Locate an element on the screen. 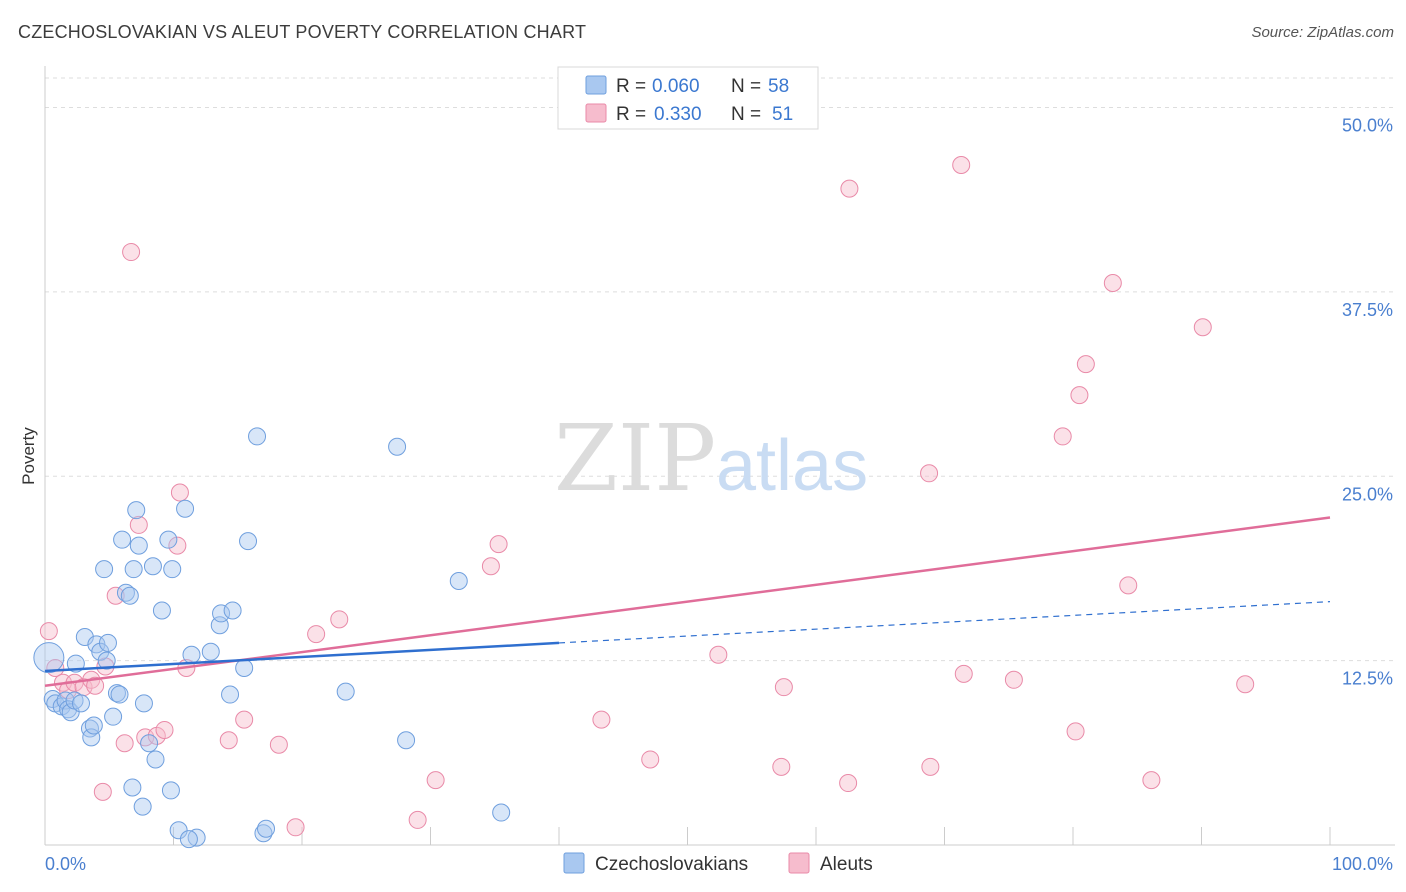 This screenshot has width=1406, height=892. y-tick-label: 25.0% is located at coordinates (1367, 494).